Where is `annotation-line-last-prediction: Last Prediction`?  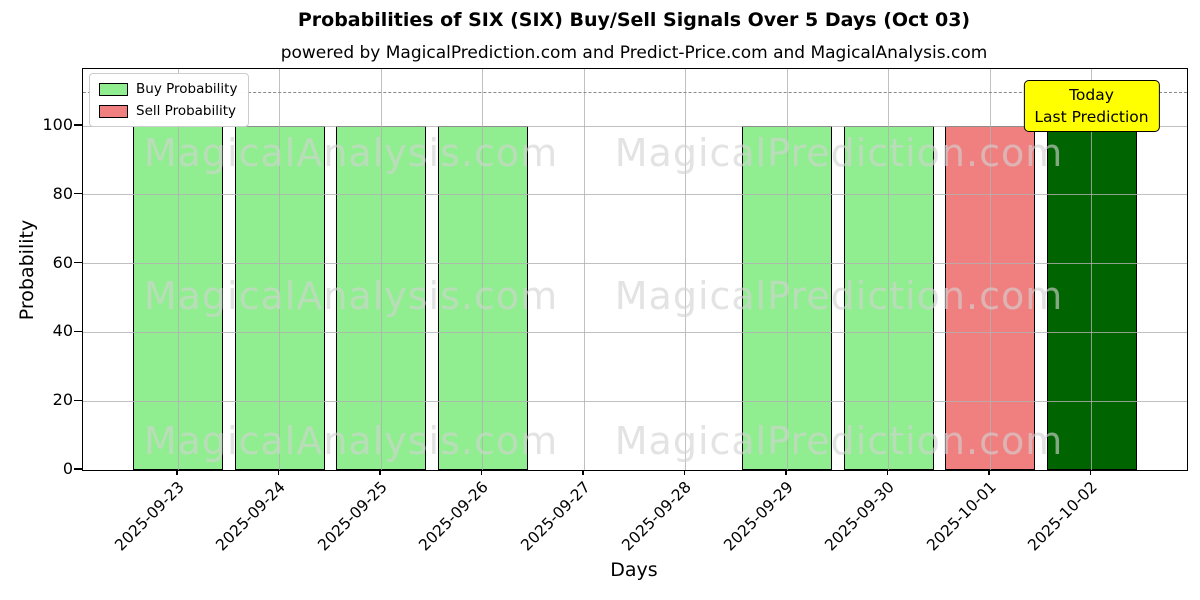 annotation-line-last-prediction: Last Prediction is located at coordinates (1091, 117).